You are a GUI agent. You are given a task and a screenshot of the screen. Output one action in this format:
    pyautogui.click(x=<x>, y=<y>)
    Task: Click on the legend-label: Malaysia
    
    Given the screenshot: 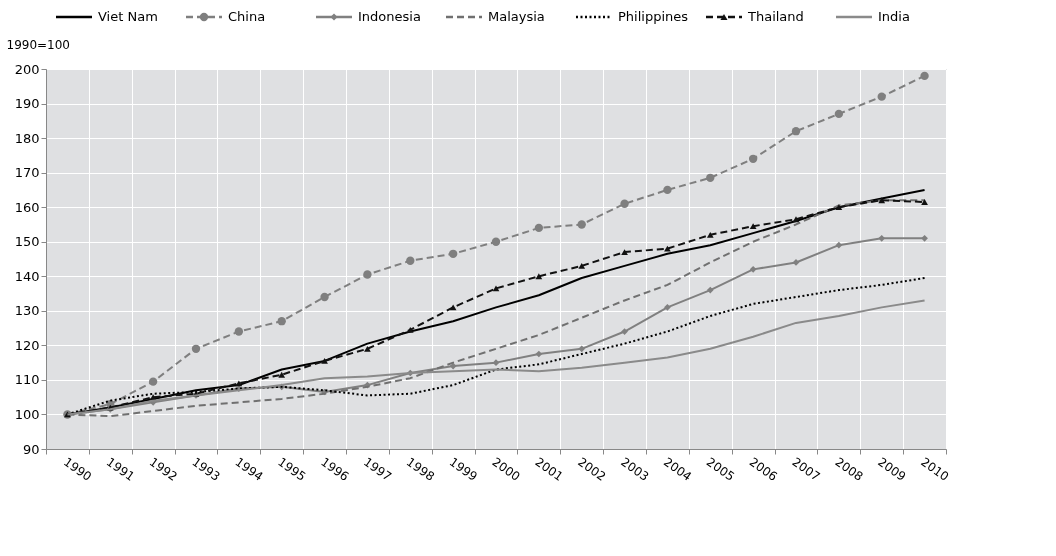 What is the action you would take?
    pyautogui.click(x=516, y=16)
    